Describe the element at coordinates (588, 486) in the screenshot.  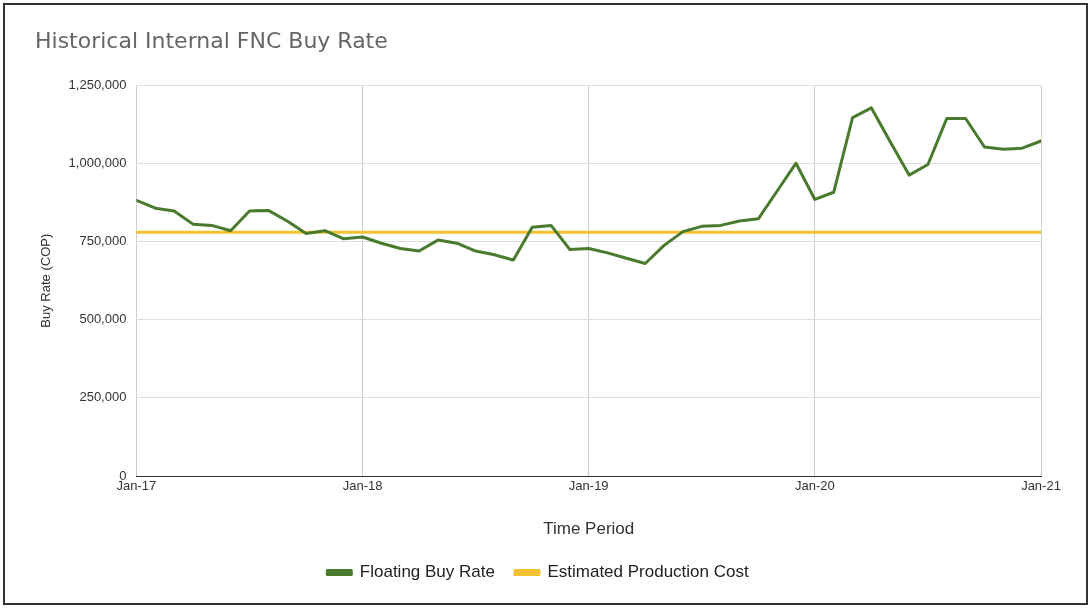
I see `x-tick-label: Jan-19` at that location.